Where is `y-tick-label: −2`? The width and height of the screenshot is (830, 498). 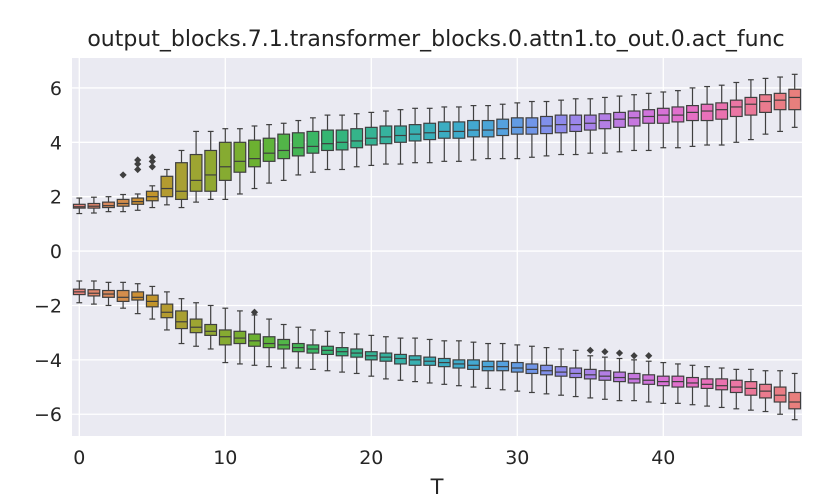
y-tick-label: −2 is located at coordinates (48, 306).